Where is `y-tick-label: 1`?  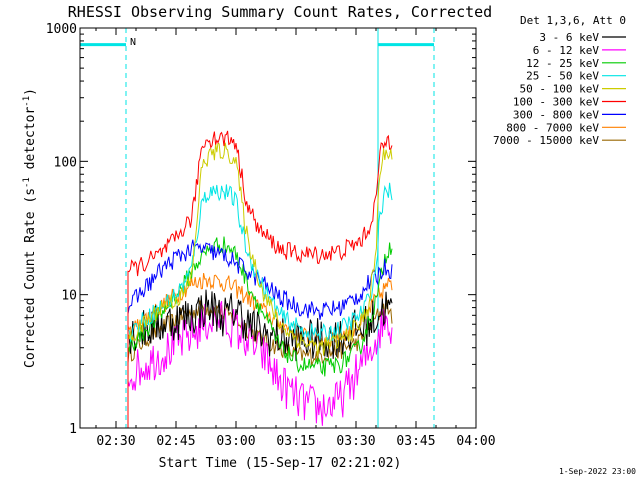 y-tick-label: 1 is located at coordinates (73, 429).